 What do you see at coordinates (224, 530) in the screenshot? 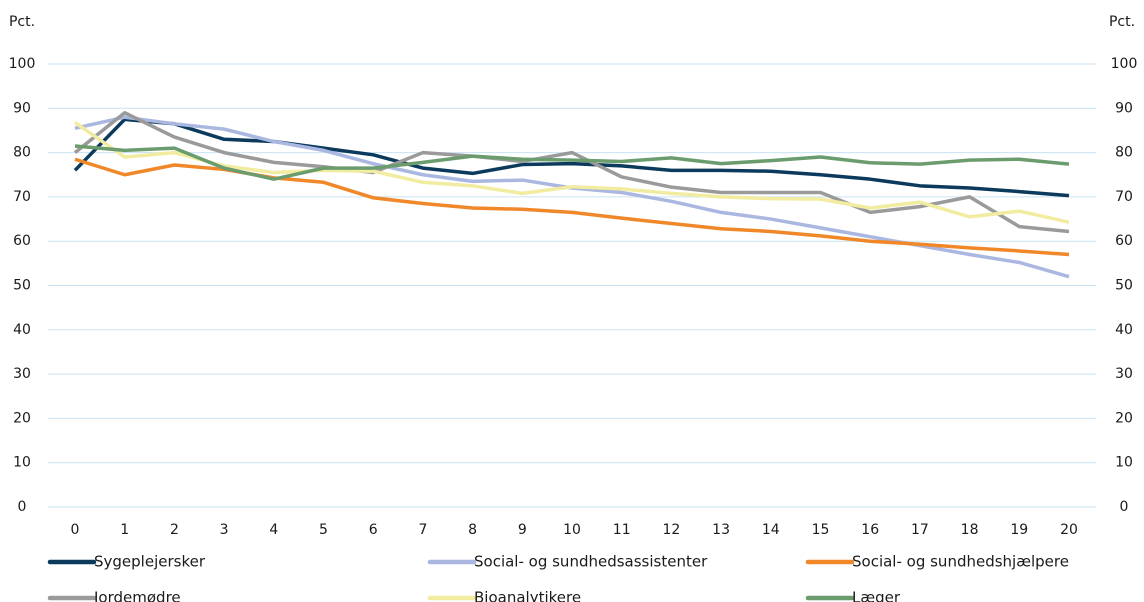
I see `x-tick-label: 3` at bounding box center [224, 530].